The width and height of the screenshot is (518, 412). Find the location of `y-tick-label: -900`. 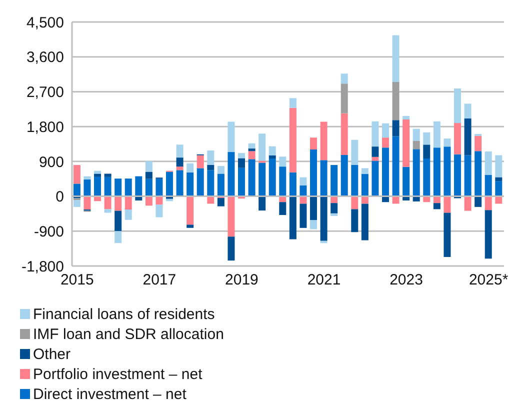

y-tick-label: -900 is located at coordinates (49, 231).